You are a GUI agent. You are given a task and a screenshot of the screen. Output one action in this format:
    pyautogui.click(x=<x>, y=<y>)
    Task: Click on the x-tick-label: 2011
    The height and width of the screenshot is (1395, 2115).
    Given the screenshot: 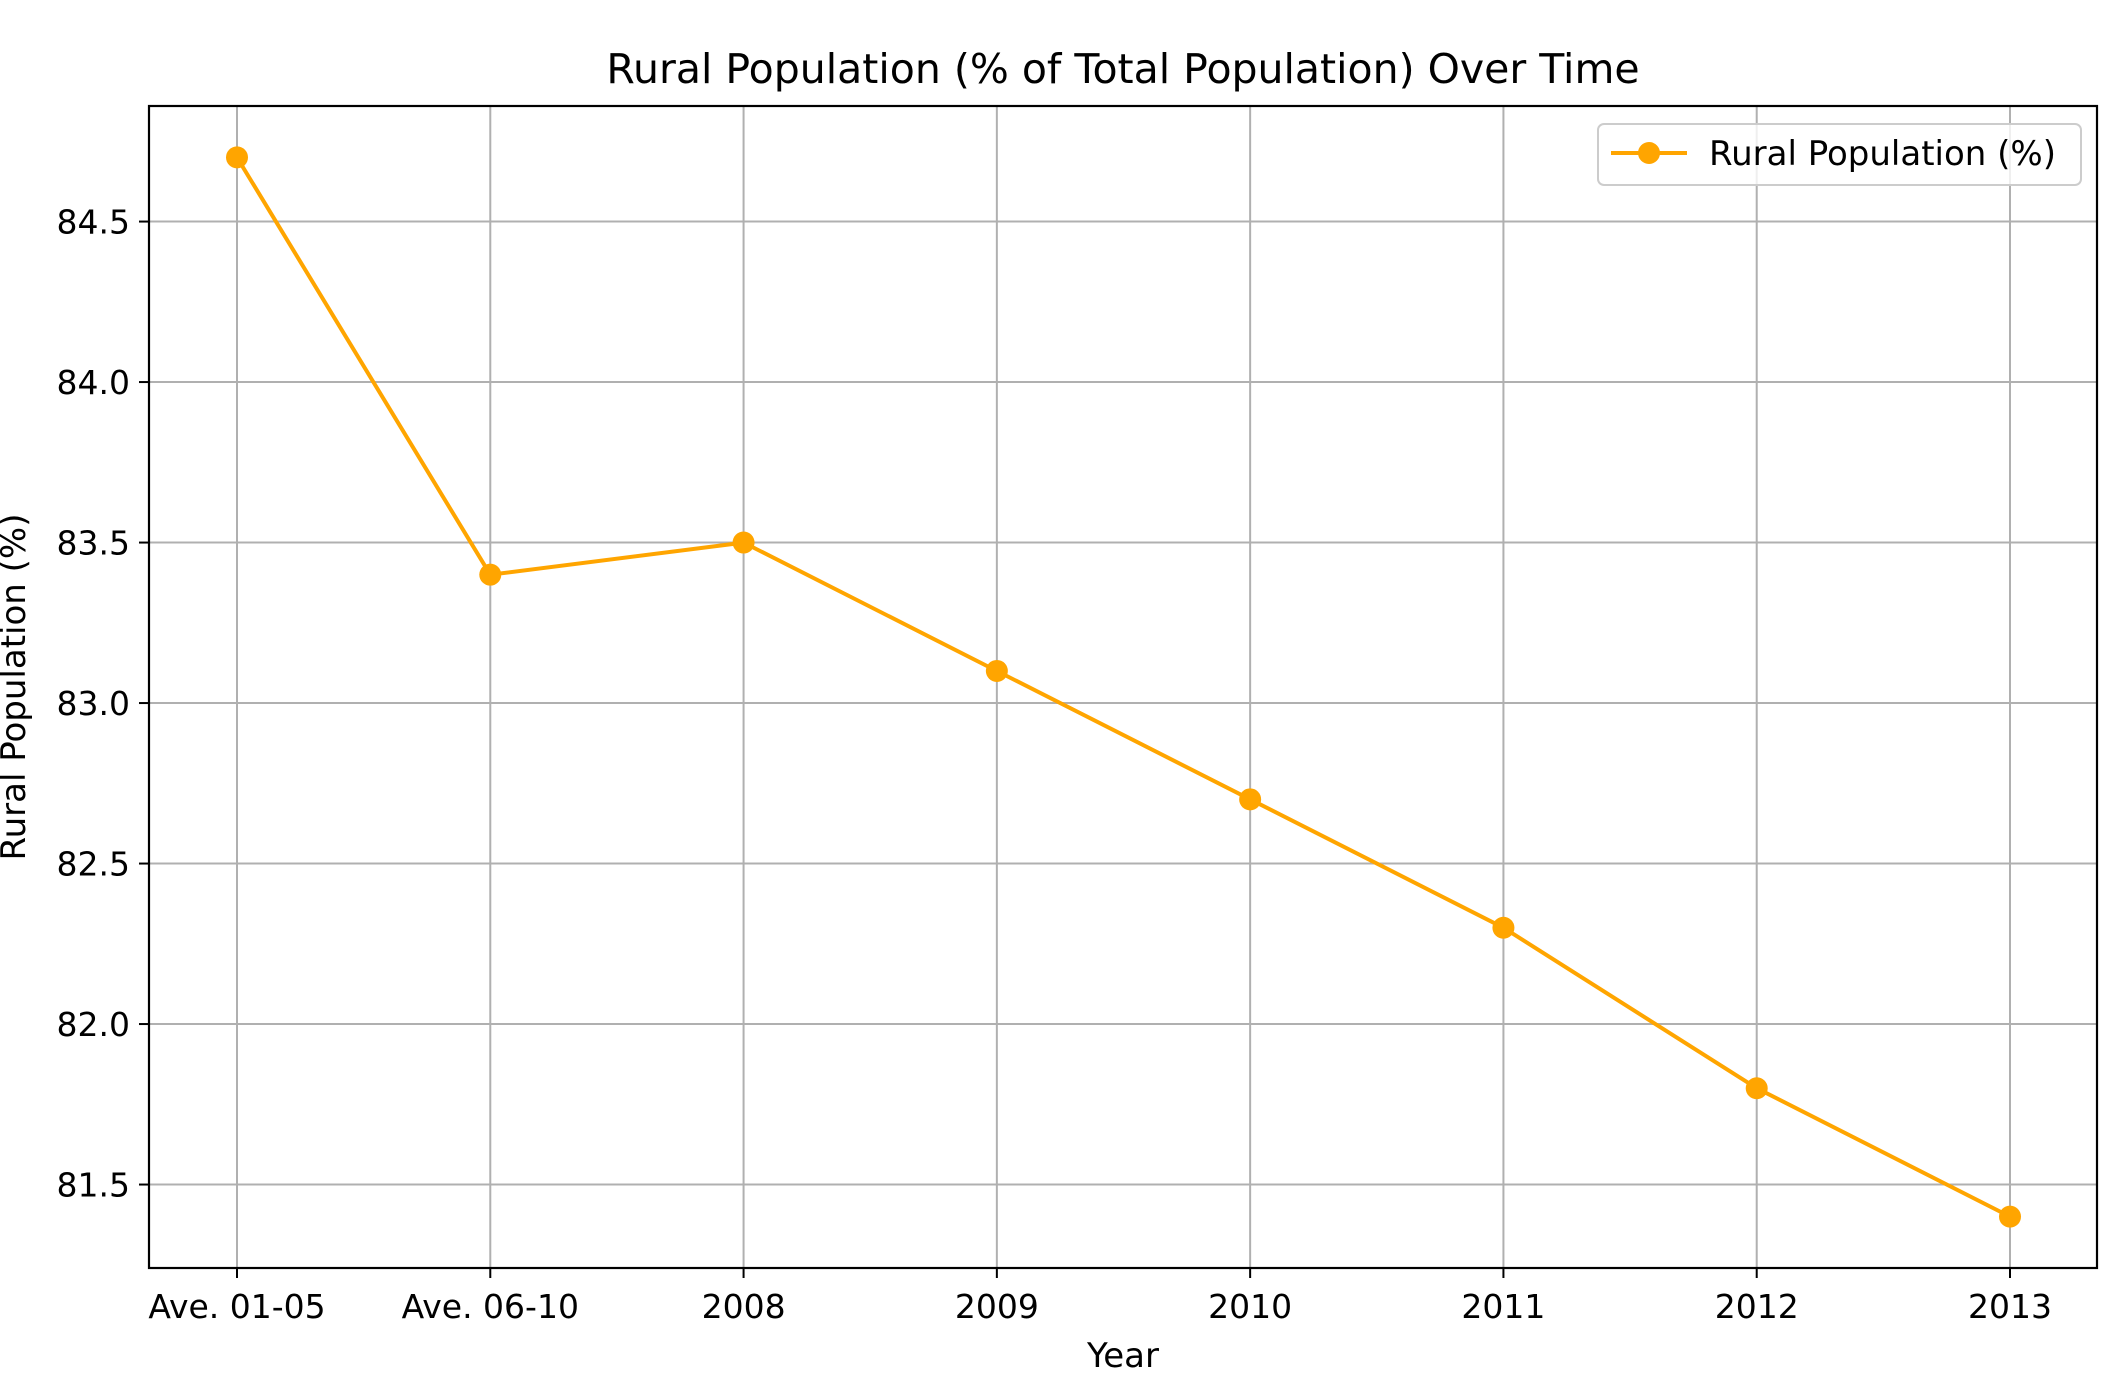 What is the action you would take?
    pyautogui.click(x=1503, y=1306)
    